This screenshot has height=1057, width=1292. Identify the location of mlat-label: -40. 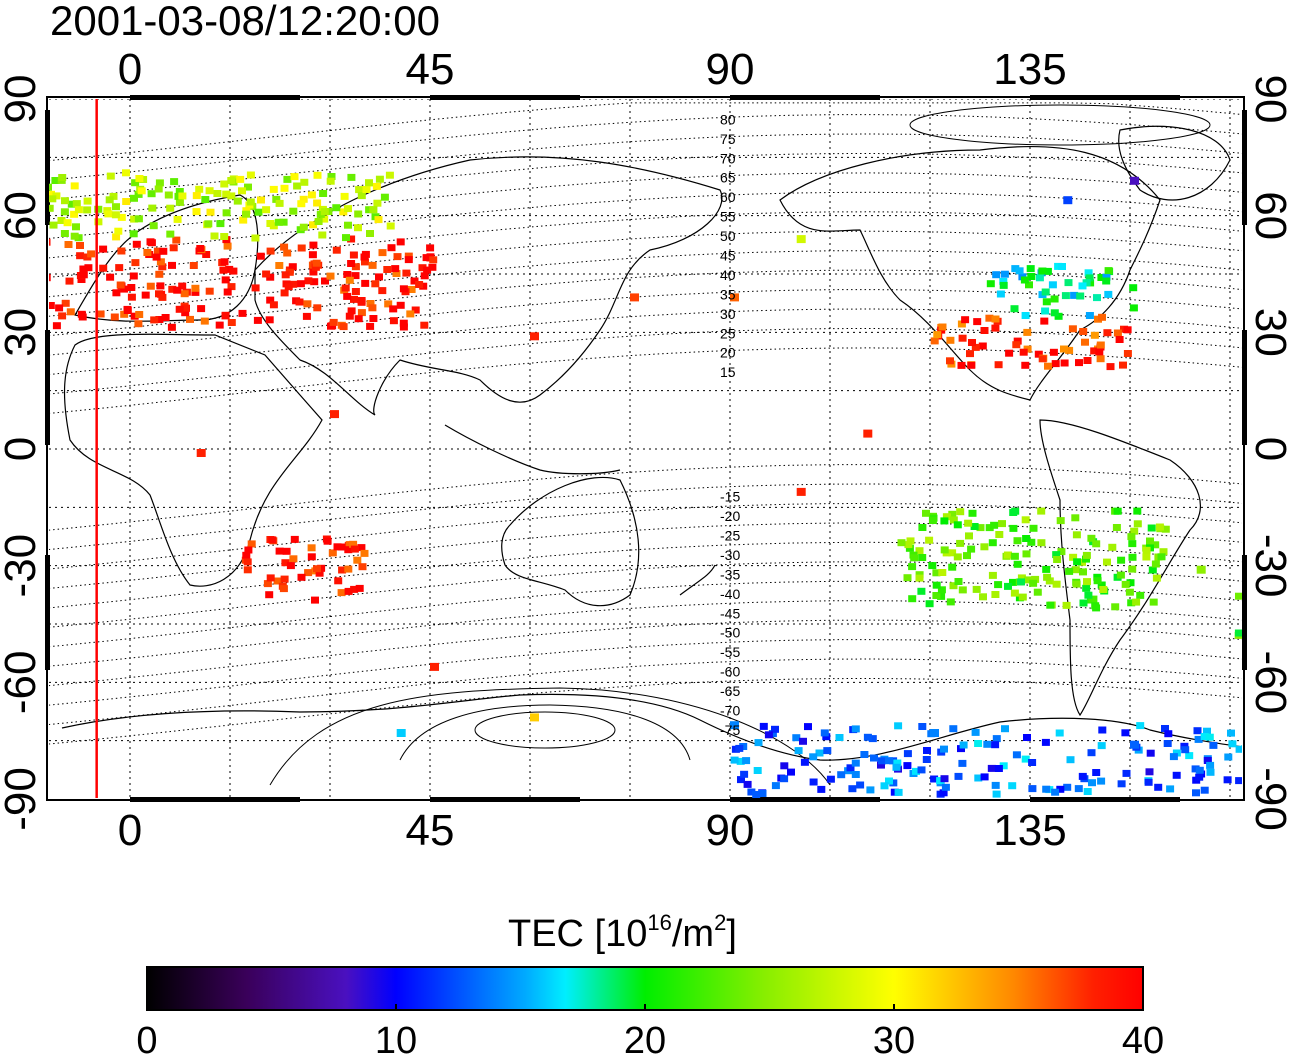
(730, 594).